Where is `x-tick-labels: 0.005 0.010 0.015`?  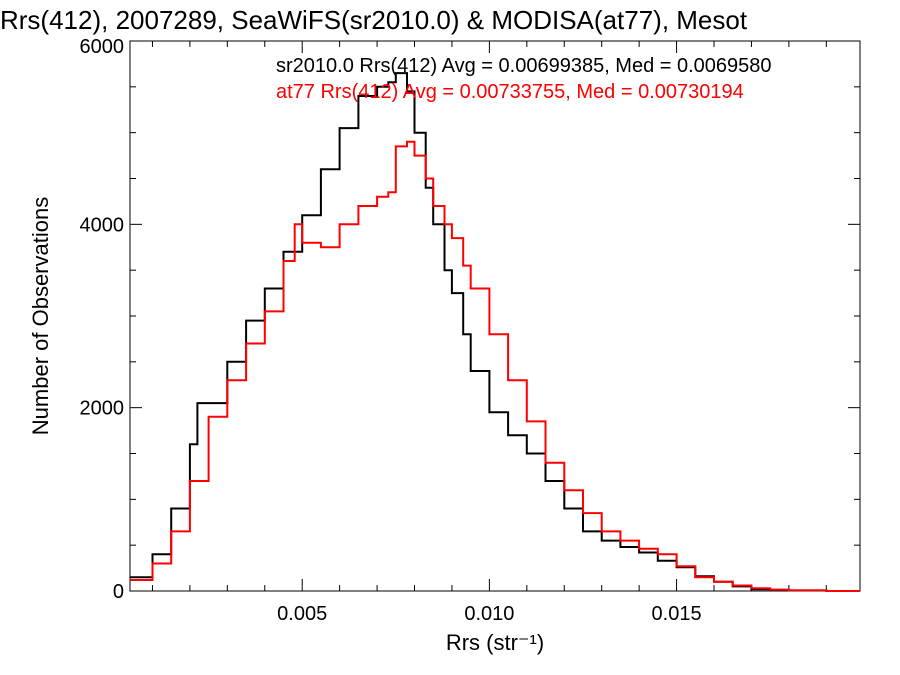 x-tick-labels: 0.005 0.010 0.015 is located at coordinates (489, 614).